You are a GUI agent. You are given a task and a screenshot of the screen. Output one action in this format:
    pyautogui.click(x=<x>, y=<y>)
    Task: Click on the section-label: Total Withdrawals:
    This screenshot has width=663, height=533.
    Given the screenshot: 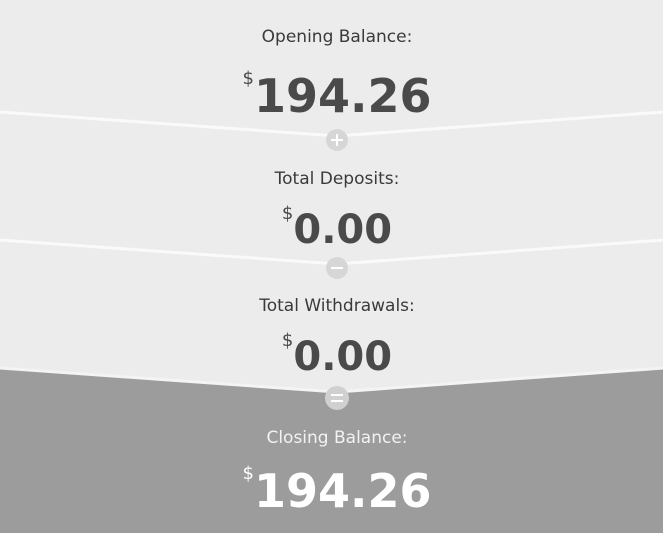 What is the action you would take?
    pyautogui.click(x=336, y=306)
    